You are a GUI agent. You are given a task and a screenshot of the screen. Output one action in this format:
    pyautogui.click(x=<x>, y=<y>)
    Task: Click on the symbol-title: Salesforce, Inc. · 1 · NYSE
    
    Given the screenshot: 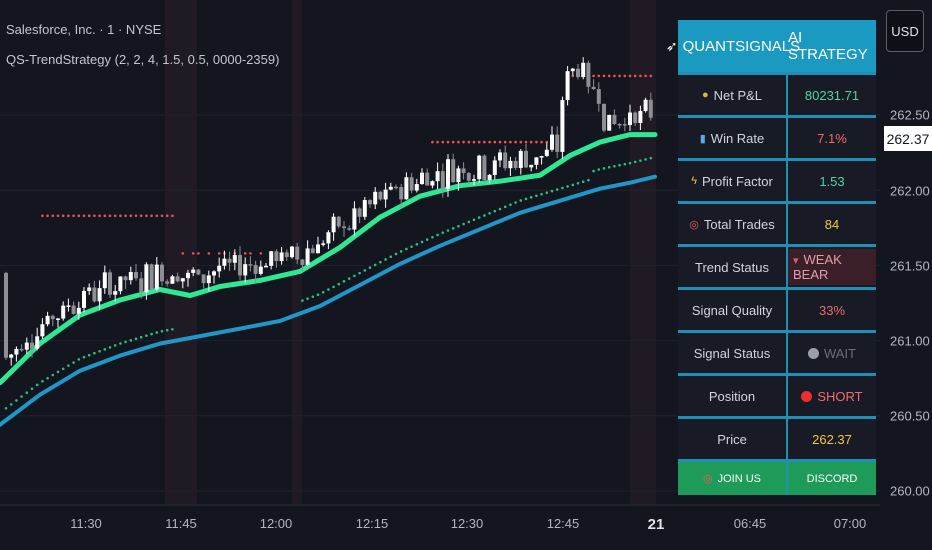 What is the action you would take?
    pyautogui.click(x=84, y=29)
    